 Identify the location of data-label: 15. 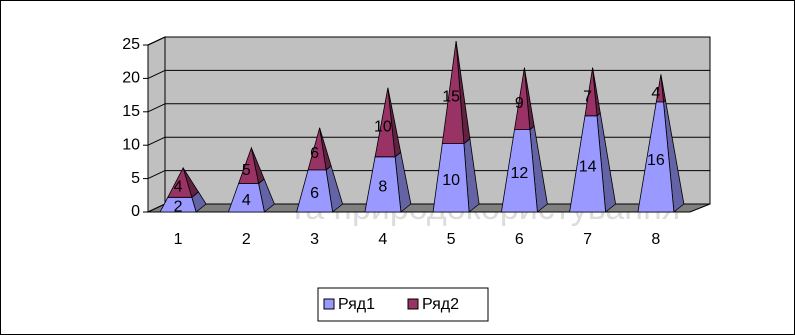
(451, 96).